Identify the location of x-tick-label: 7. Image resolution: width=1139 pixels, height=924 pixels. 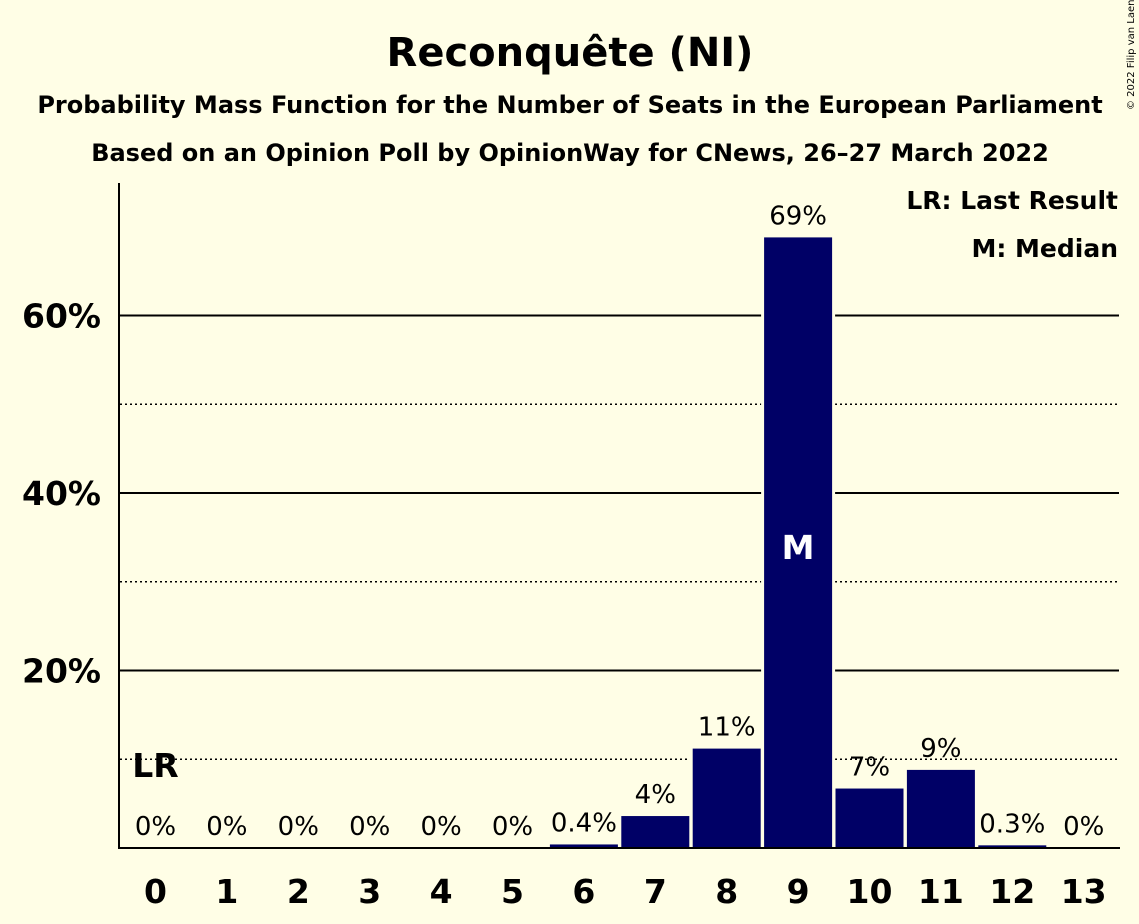
(655, 891).